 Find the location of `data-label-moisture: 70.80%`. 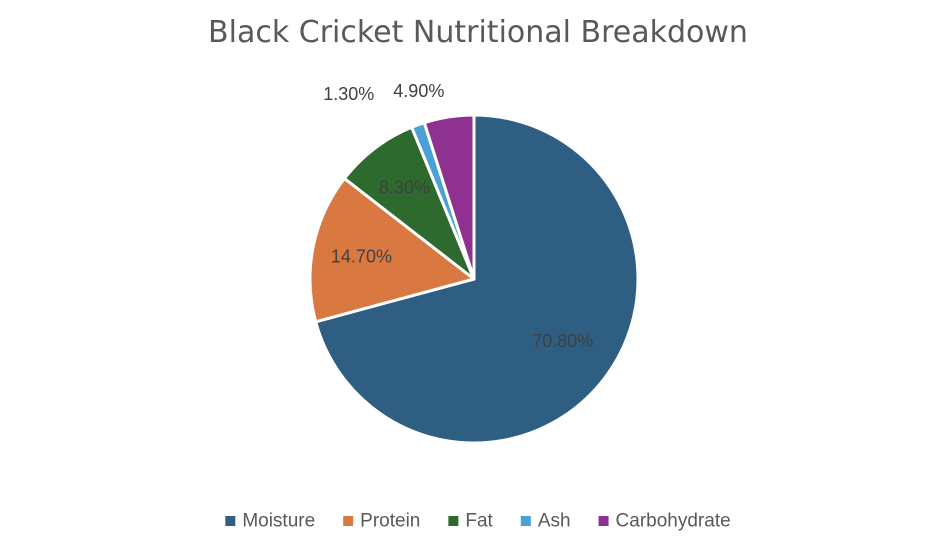

data-label-moisture: 70.80% is located at coordinates (562, 341).